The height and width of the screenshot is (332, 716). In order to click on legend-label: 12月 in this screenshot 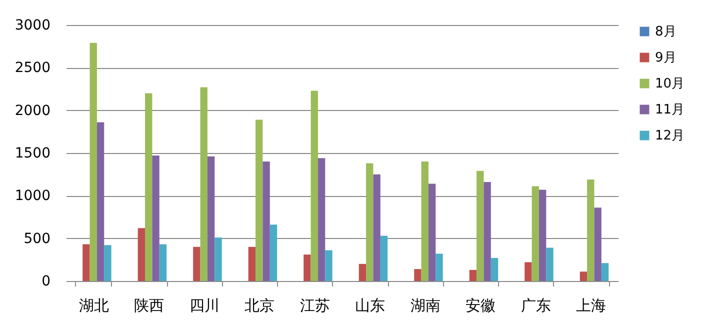, I will do `click(670, 136)`.